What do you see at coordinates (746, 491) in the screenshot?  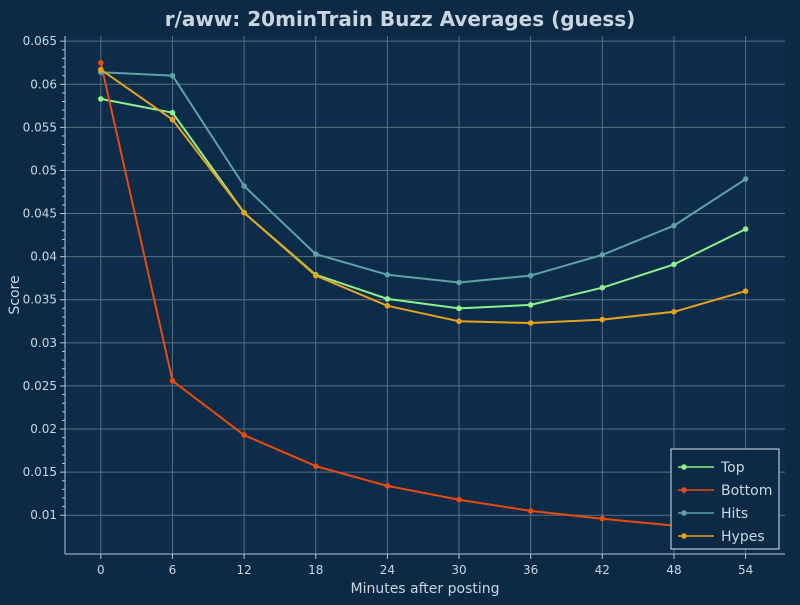 I see `legend-label-bottom: Bottom` at bounding box center [746, 491].